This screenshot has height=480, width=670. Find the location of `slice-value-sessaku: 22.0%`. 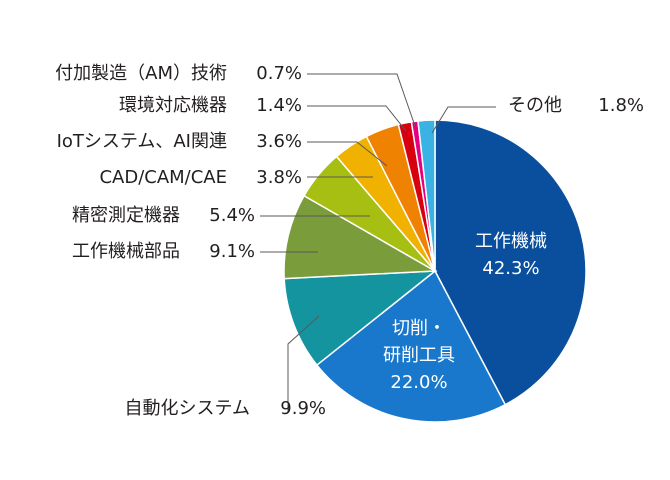

slice-value-sessaku: 22.0% is located at coordinates (418, 382).